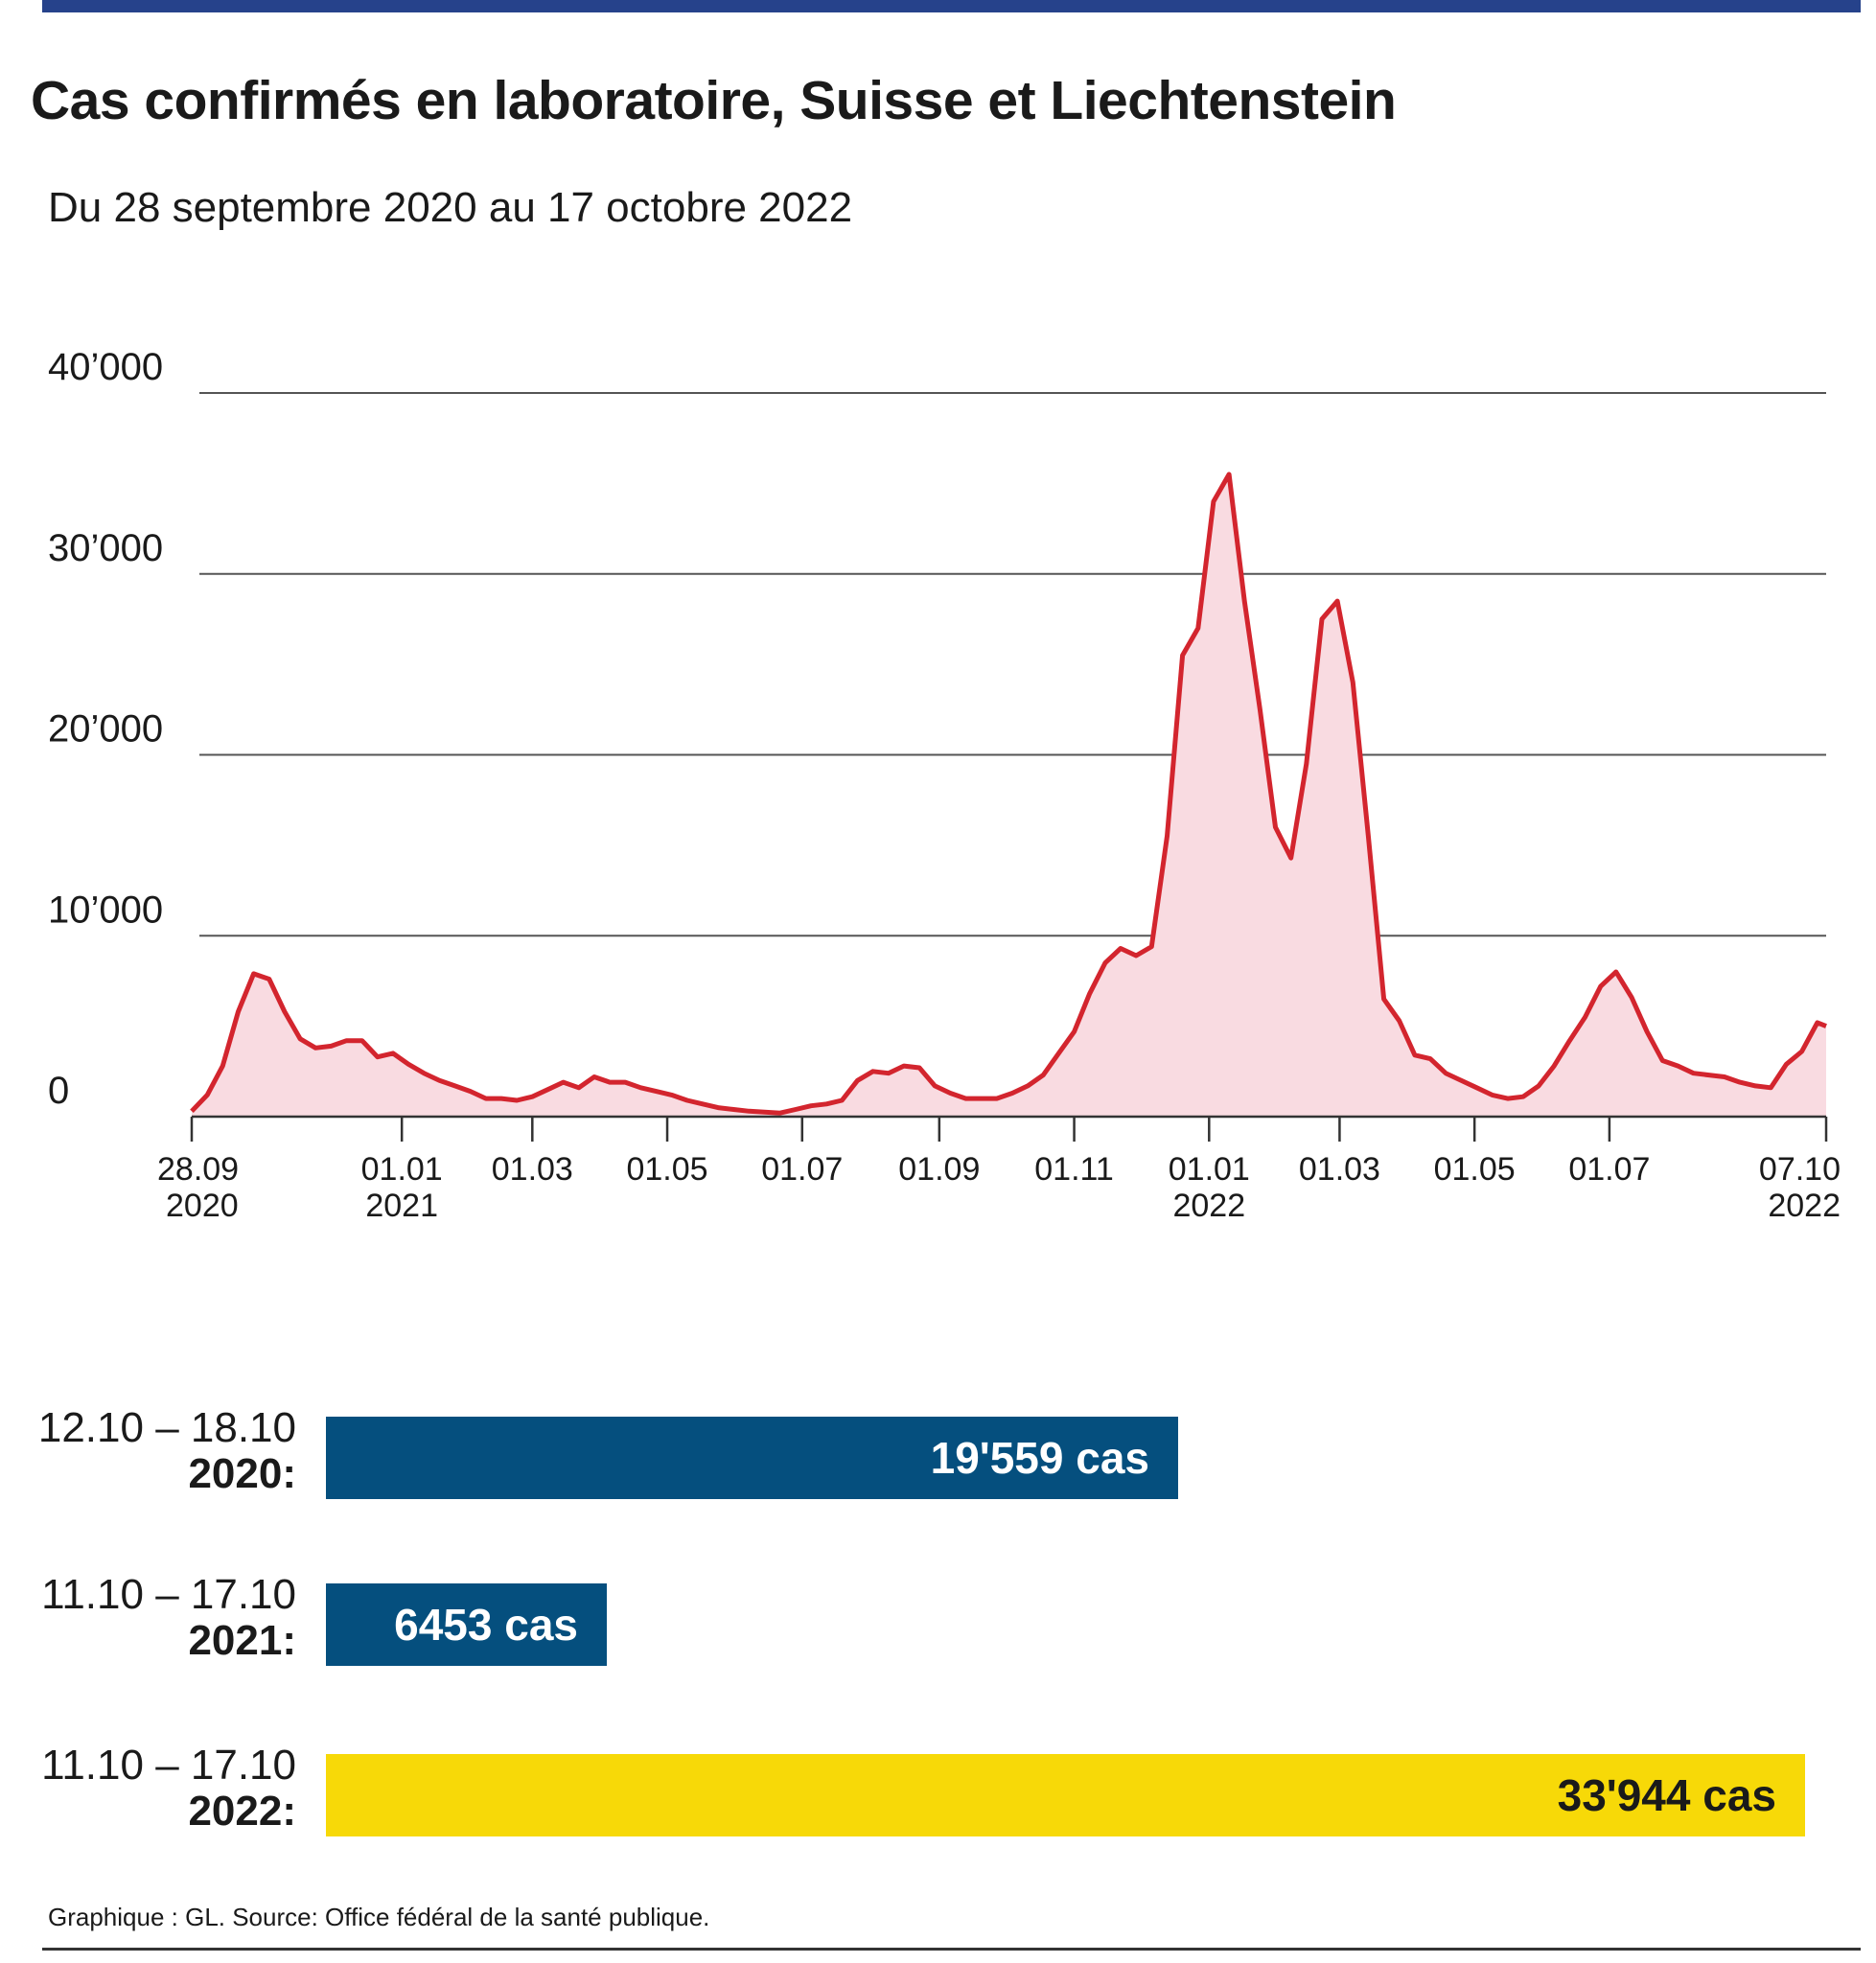 The width and height of the screenshot is (1876, 1963). Describe the element at coordinates (105, 910) in the screenshot. I see `y-tick-label: 10’000` at that location.